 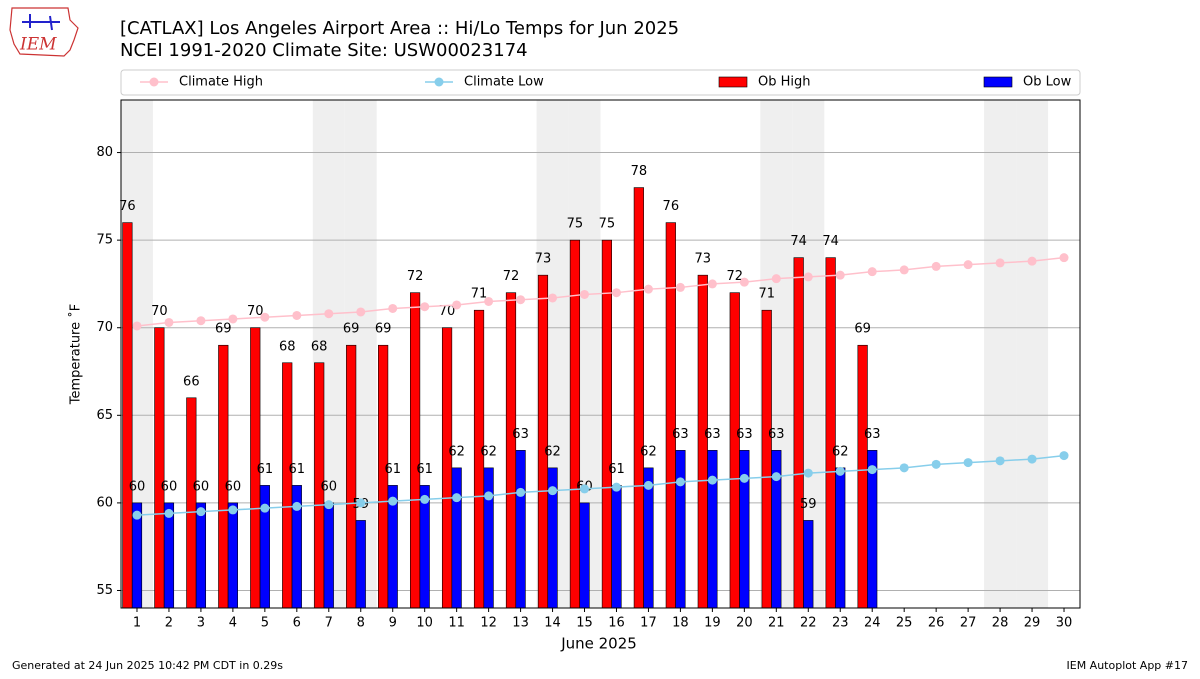 What do you see at coordinates (543, 259) in the screenshot?
I see `data-label: 73` at bounding box center [543, 259].